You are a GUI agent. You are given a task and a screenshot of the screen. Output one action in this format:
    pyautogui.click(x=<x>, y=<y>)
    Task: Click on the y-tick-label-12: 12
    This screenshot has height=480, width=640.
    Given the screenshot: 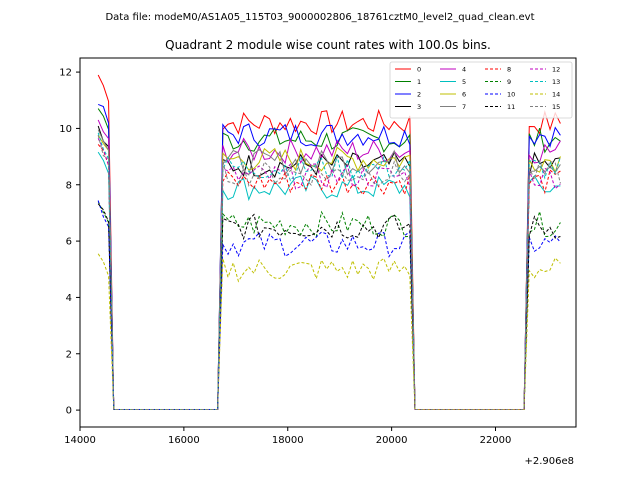 What is the action you would take?
    pyautogui.click(x=65, y=73)
    